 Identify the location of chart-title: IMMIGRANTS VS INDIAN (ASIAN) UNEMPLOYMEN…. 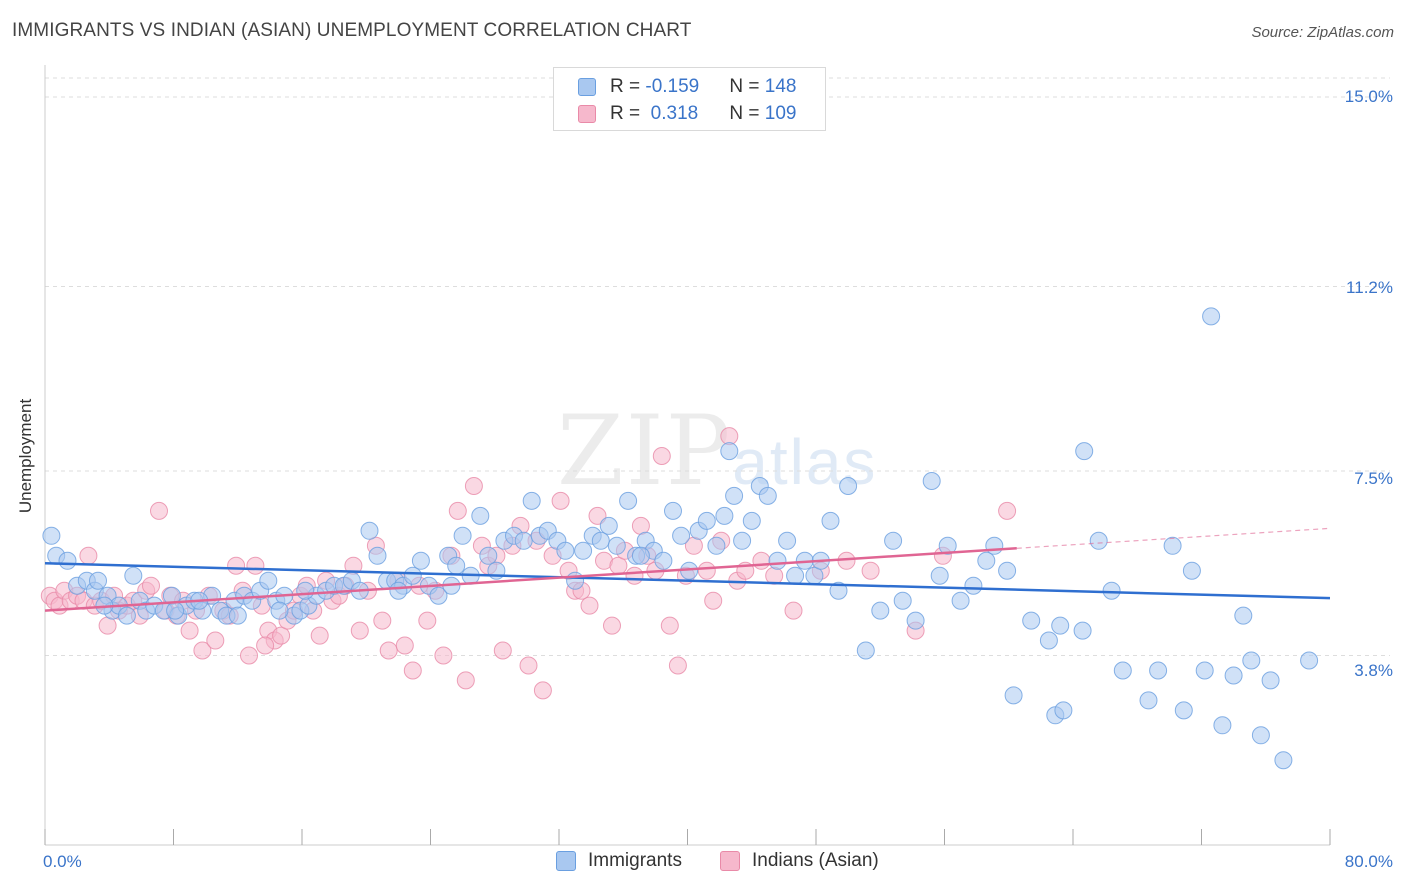
(352, 30).